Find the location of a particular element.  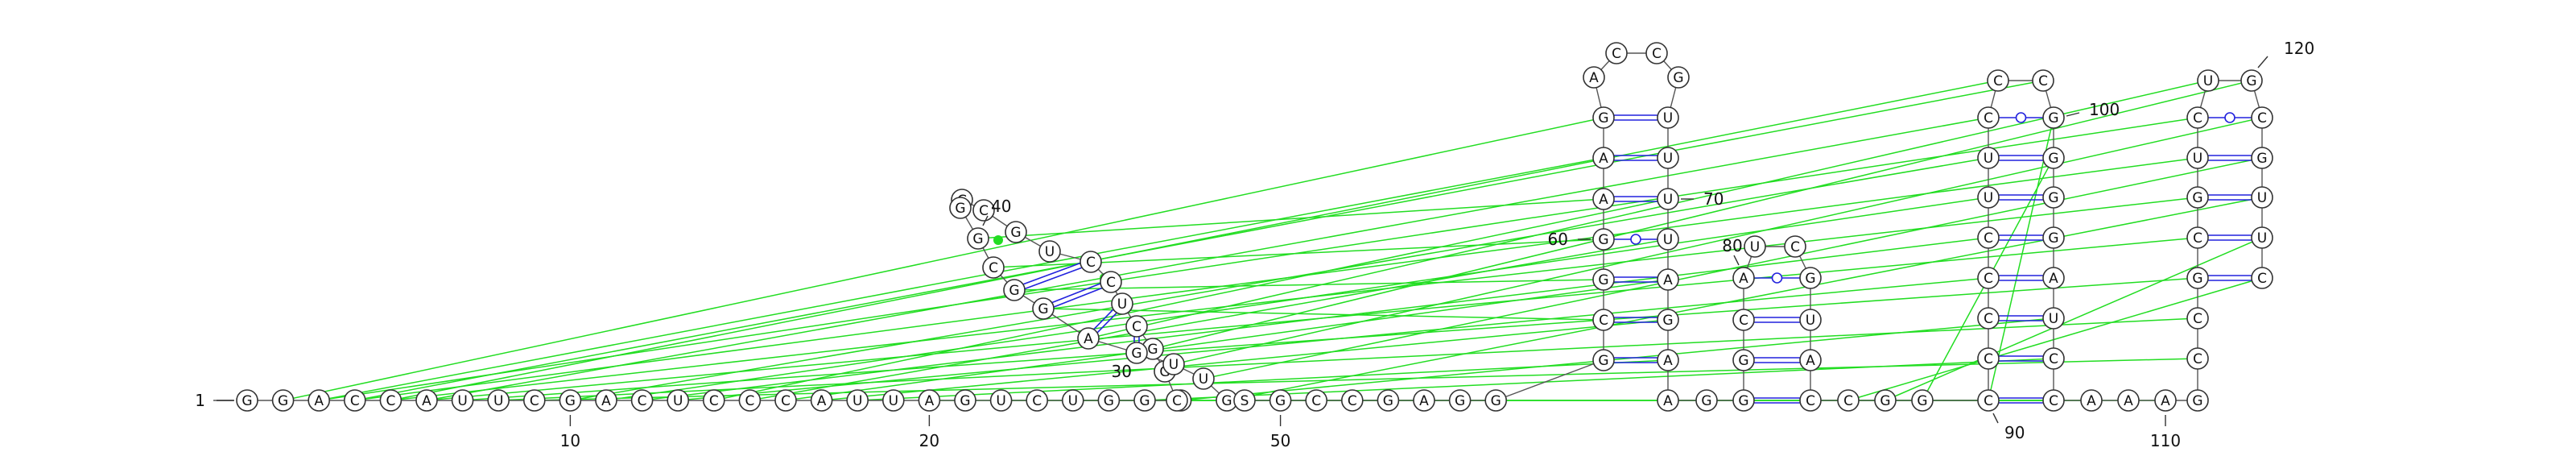

position-tick is located at coordinates (2262, 62).